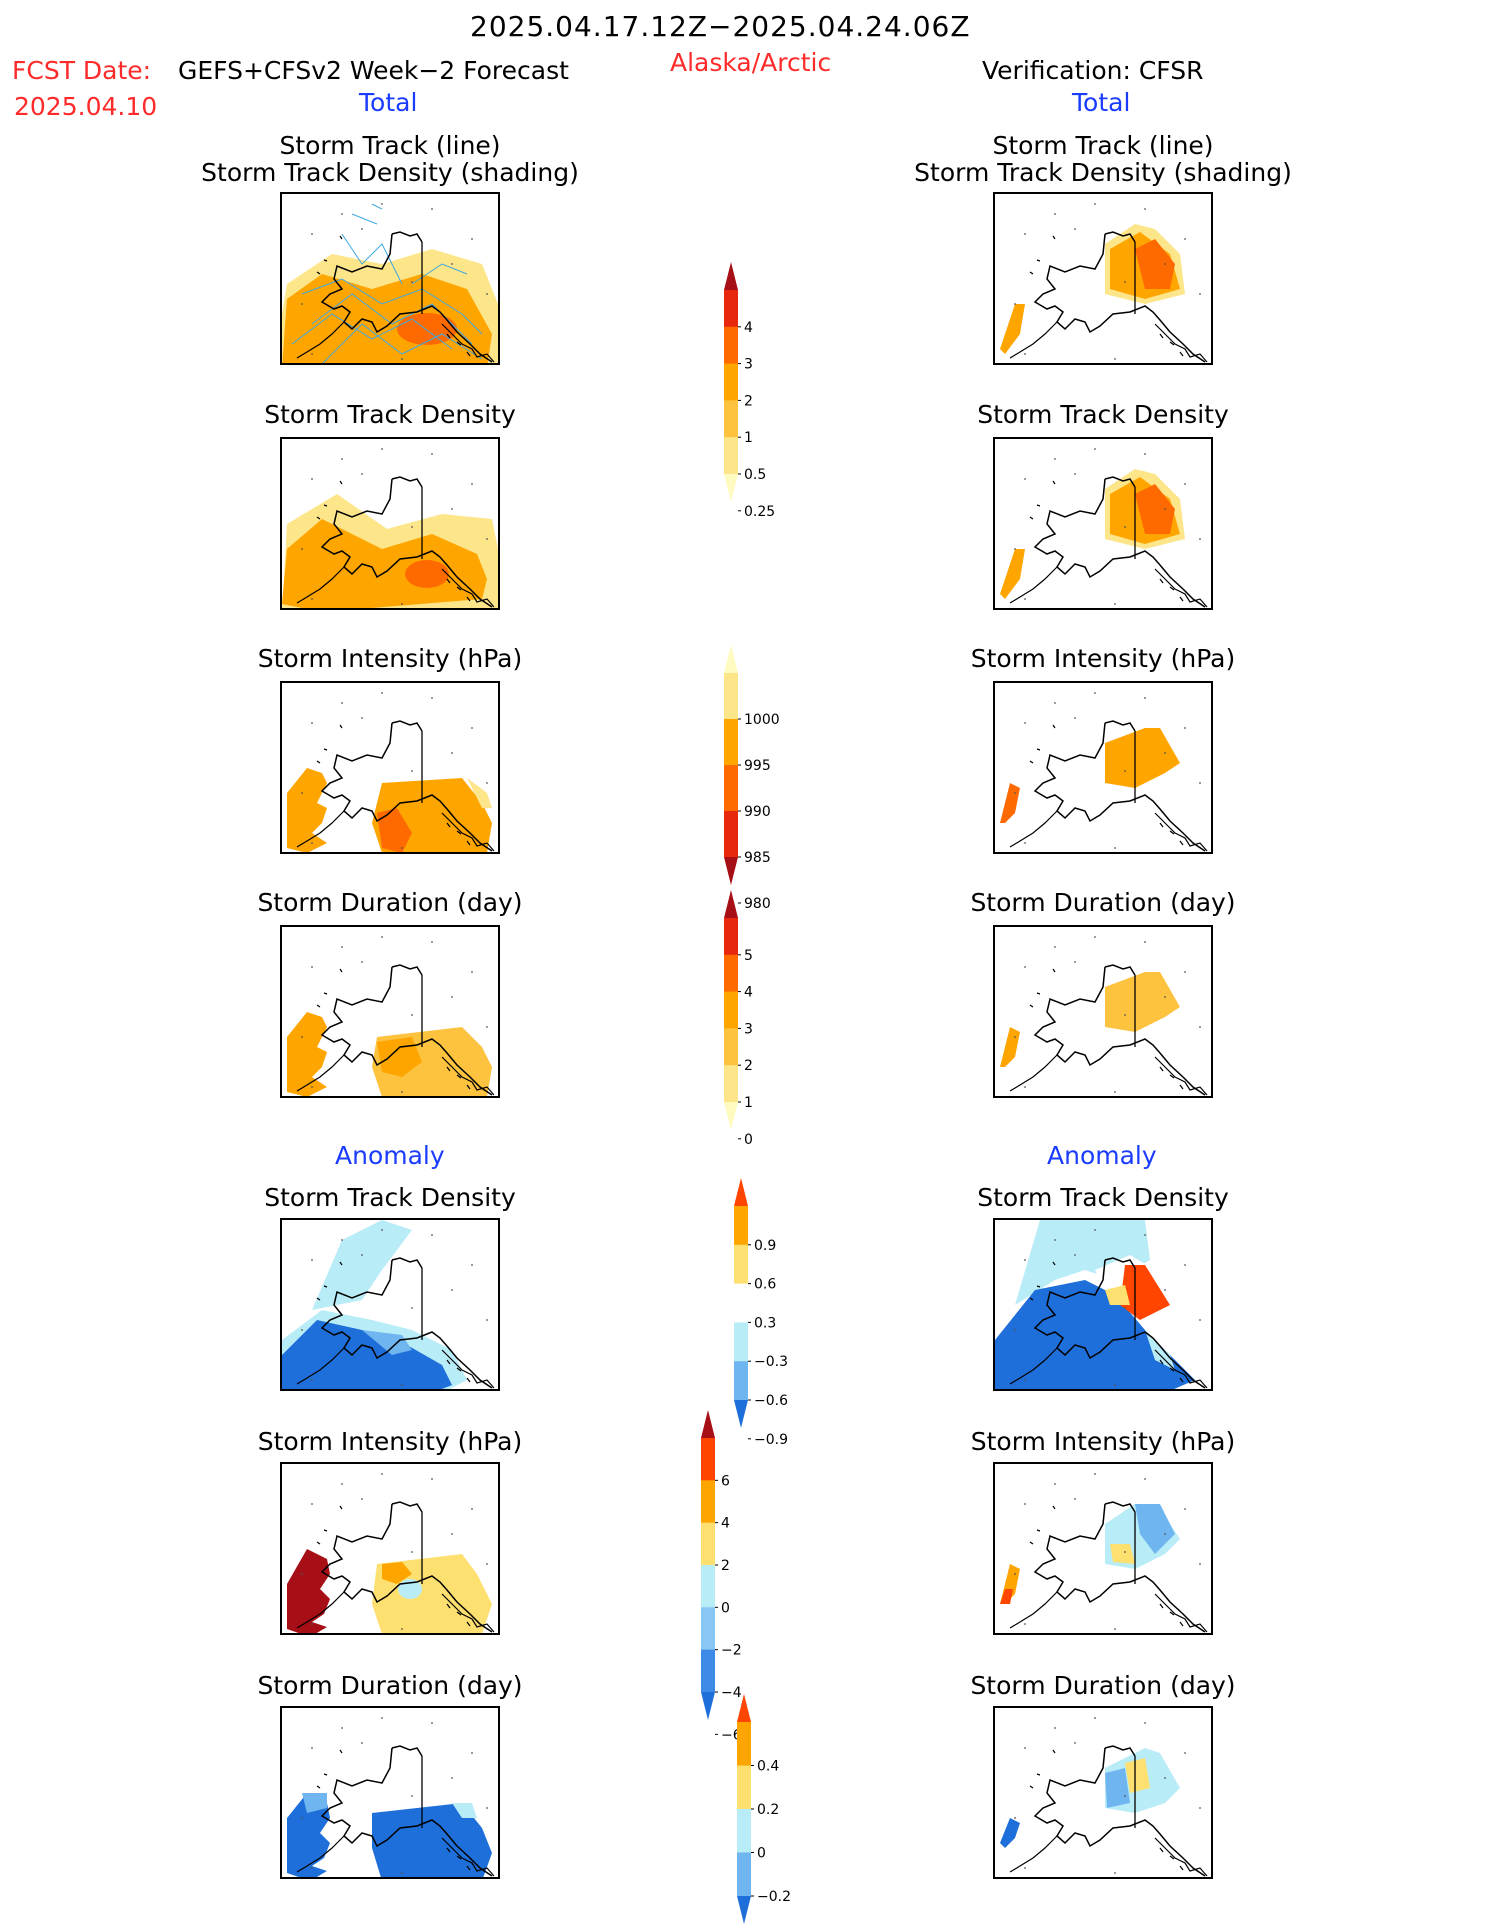 This screenshot has height=1928, width=1487. I want to click on colorbar-label: 0.25, so click(759, 512).